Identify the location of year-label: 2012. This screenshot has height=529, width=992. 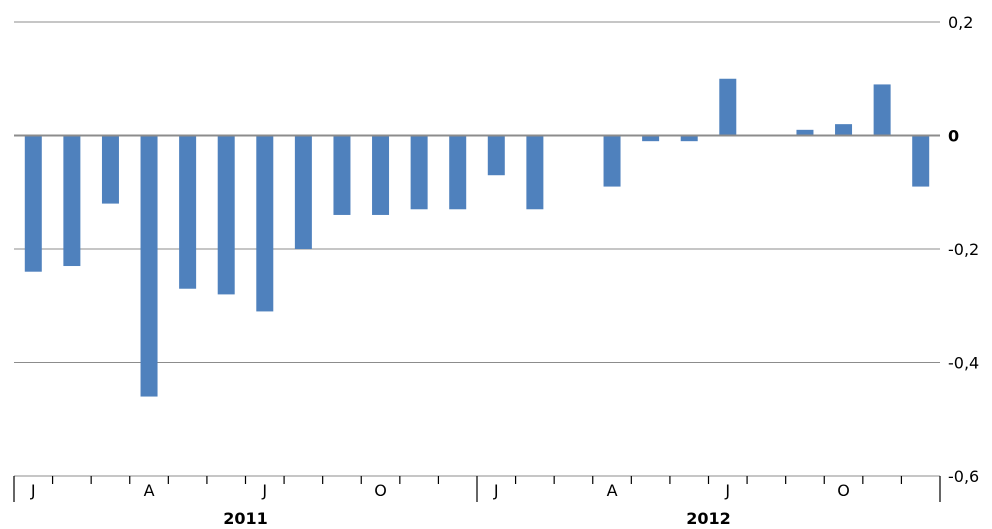
(708, 518).